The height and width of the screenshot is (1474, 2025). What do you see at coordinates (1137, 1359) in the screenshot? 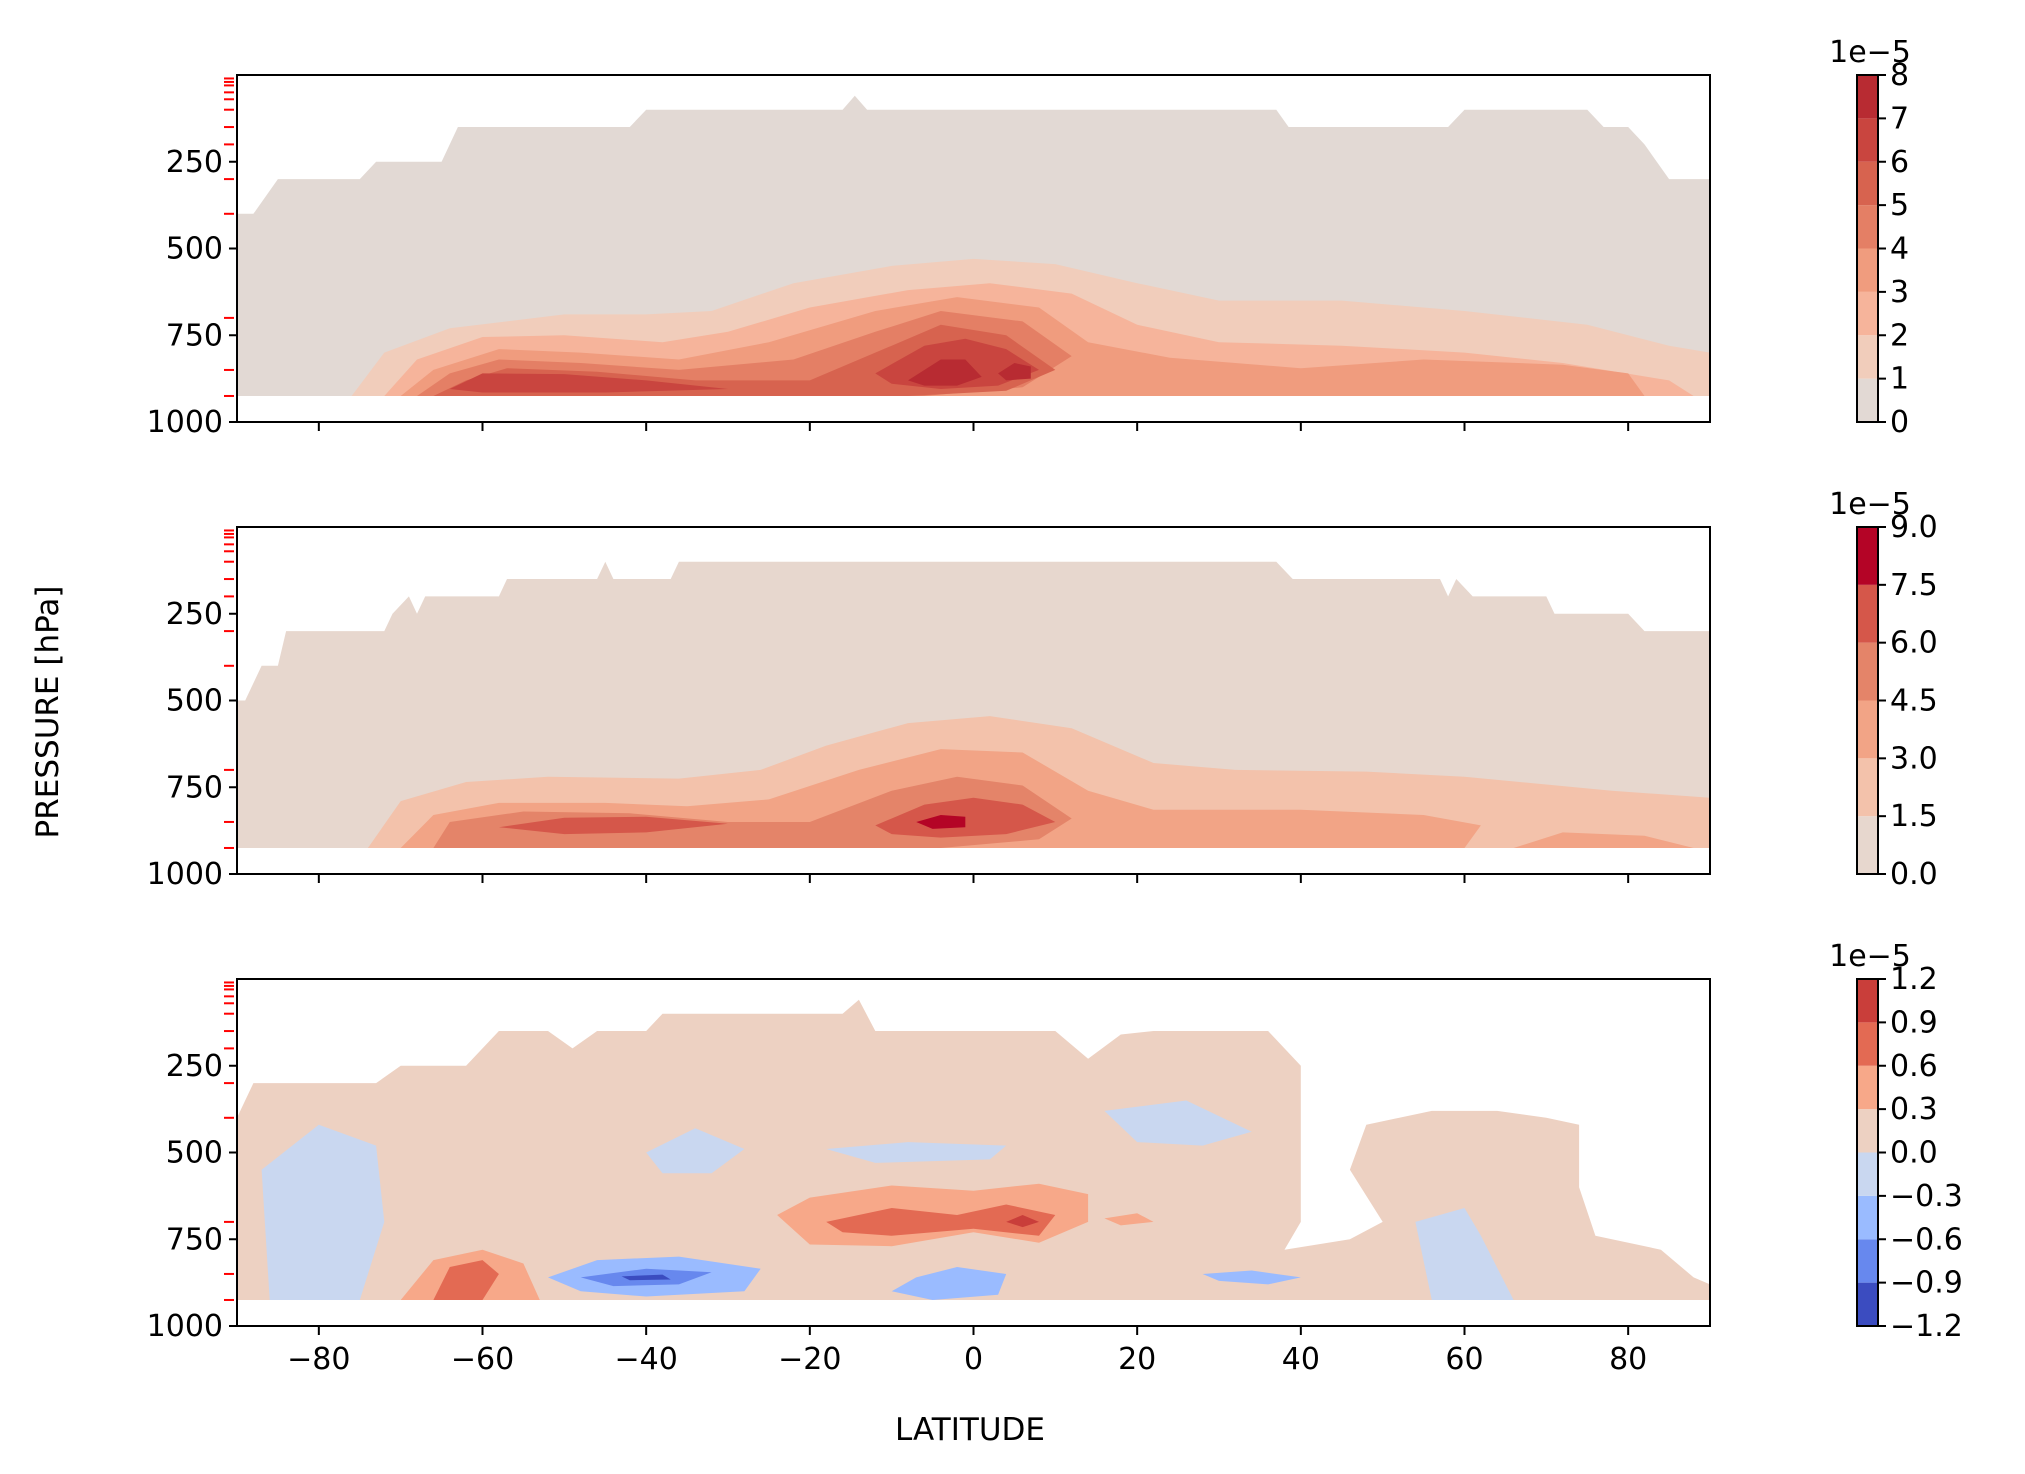
I see `x-tick-label: 20` at bounding box center [1137, 1359].